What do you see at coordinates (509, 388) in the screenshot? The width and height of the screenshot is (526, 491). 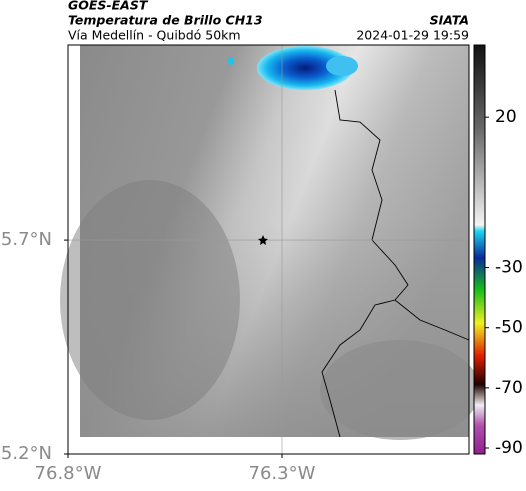 I see `colorbar-tick-label: -70` at bounding box center [509, 388].